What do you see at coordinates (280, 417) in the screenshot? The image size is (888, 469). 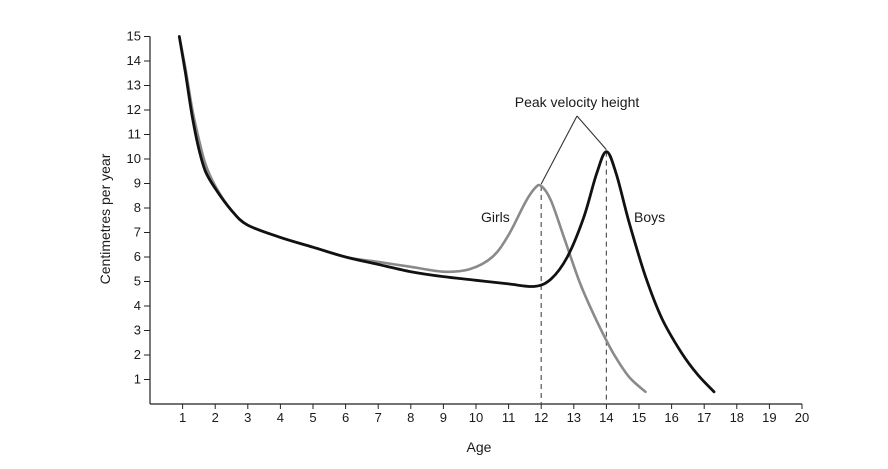 I see `x-tick-label-4: 4` at bounding box center [280, 417].